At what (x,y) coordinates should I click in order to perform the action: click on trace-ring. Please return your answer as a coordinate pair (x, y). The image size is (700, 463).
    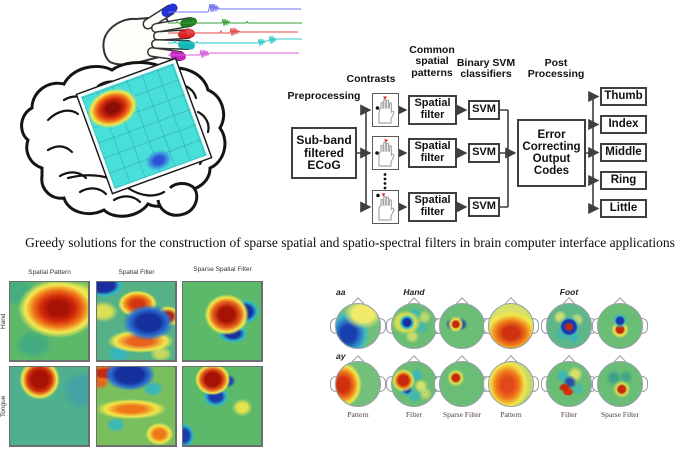
    Looking at the image, I should click on (235, 41).